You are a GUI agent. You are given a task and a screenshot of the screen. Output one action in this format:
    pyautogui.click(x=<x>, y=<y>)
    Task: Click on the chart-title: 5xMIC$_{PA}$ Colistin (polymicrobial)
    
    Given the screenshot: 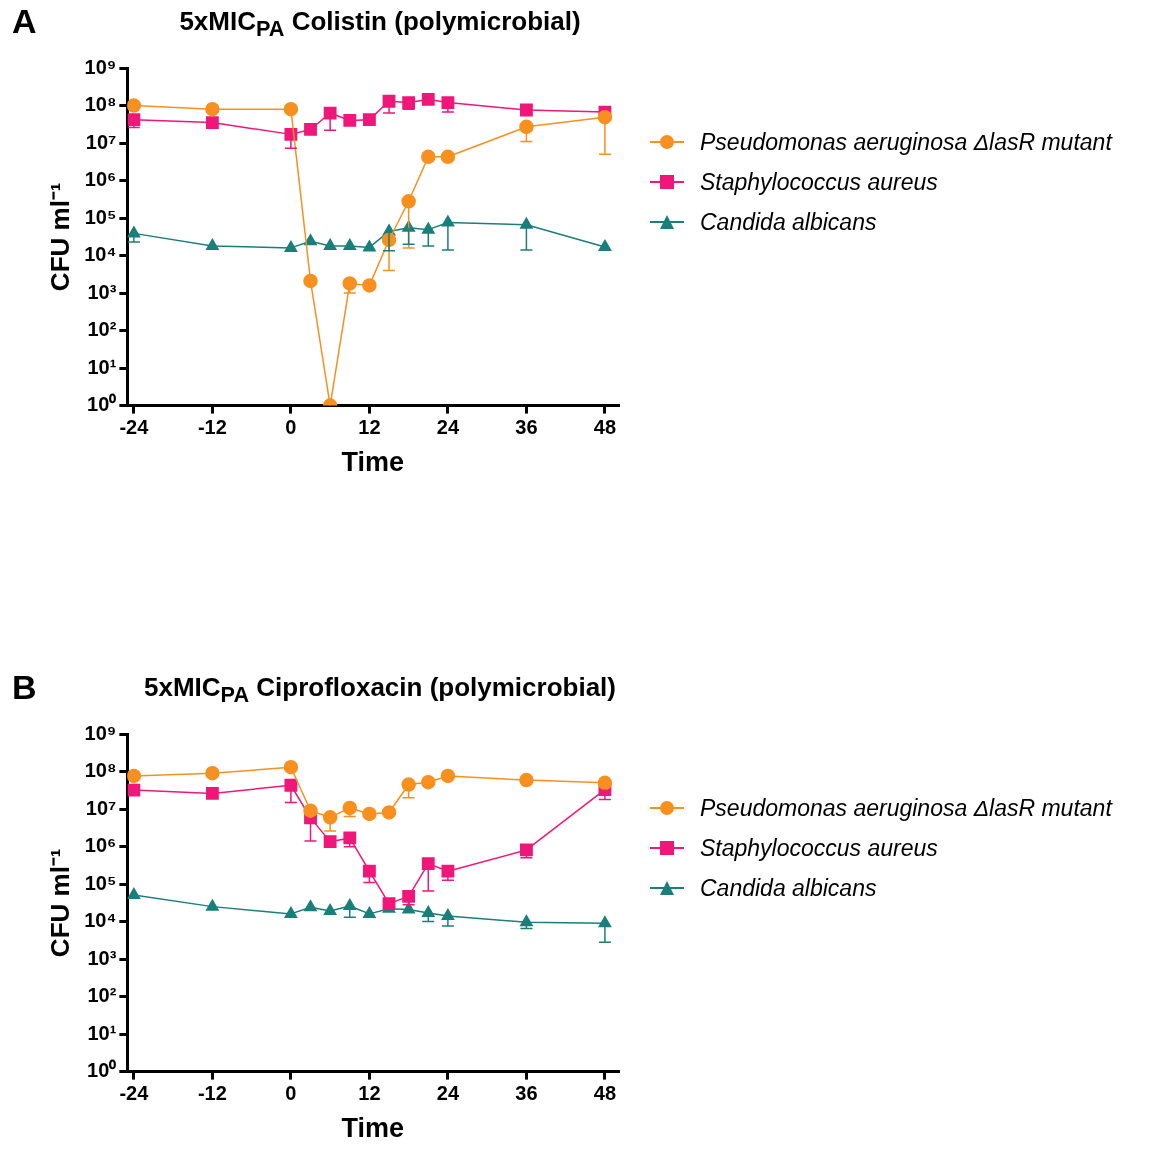 What is the action you would take?
    pyautogui.click(x=380, y=24)
    